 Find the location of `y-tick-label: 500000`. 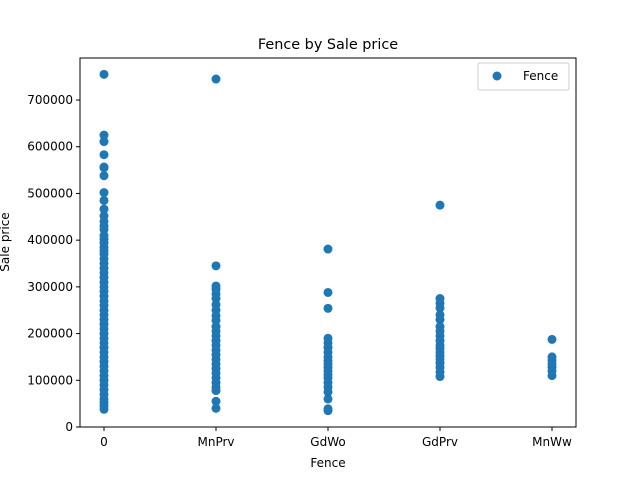

y-tick-label: 500000 is located at coordinates (50, 193).